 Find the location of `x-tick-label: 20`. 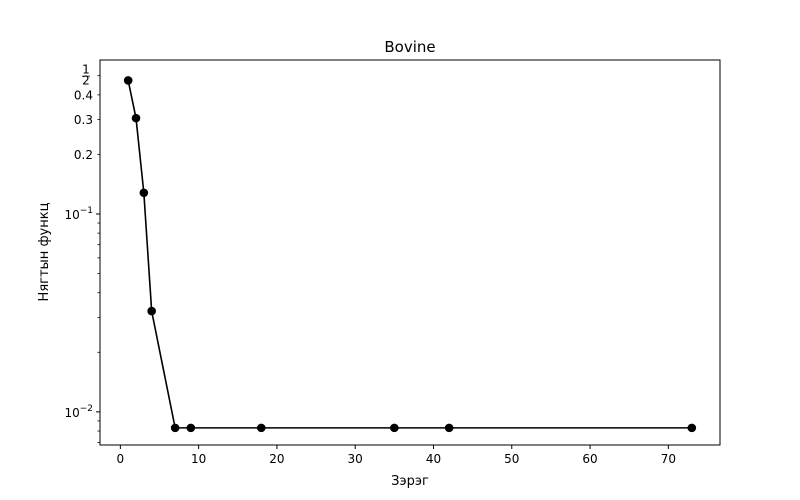

x-tick-label: 20 is located at coordinates (276, 459).